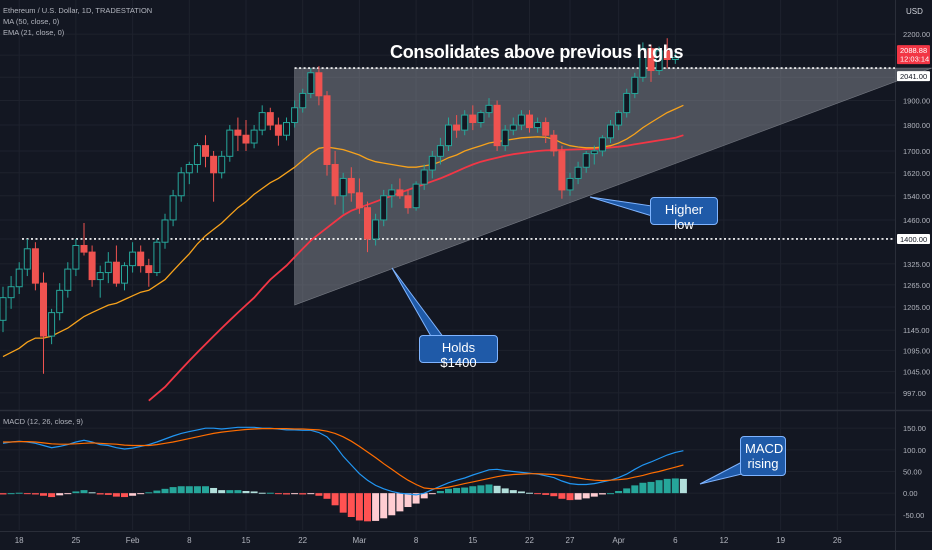  What do you see at coordinates (916, 372) in the screenshot?
I see `price-tick-label: 1045.00` at bounding box center [916, 372].